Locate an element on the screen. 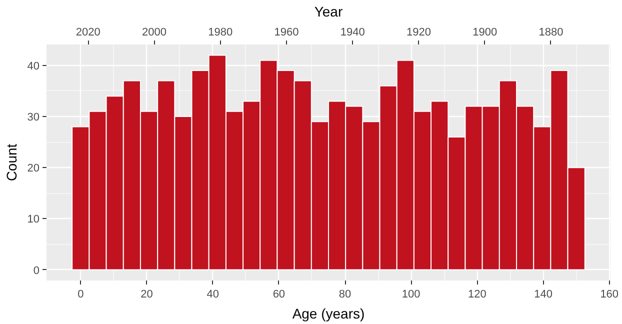 The image size is (622, 324). y-tick-label: 20 is located at coordinates (33, 168).